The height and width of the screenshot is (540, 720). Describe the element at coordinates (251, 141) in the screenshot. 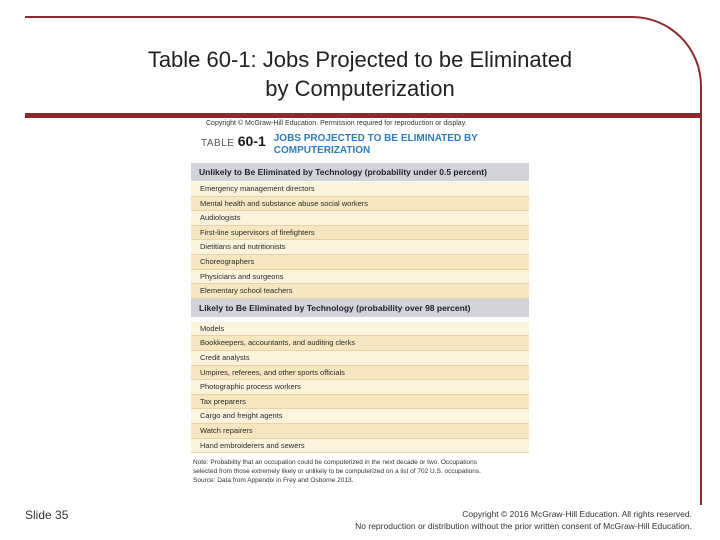

I see `table-number: 60-1` at that location.